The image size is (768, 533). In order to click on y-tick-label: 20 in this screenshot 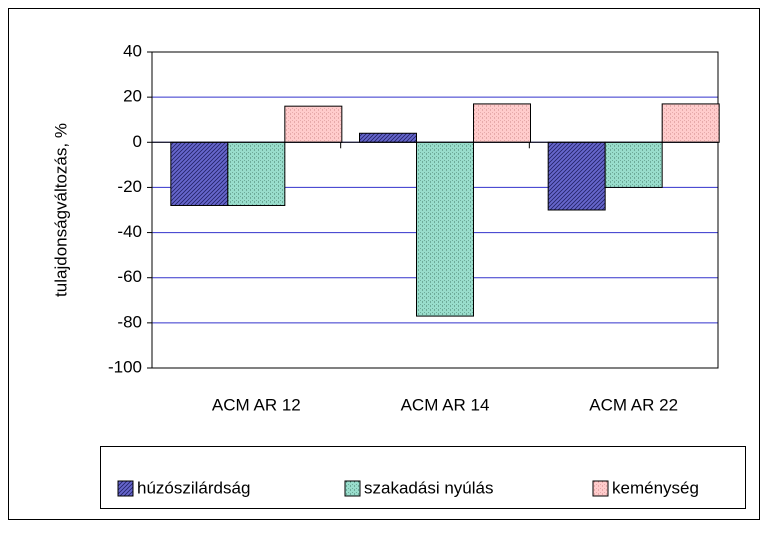, I will do `click(132, 96)`.